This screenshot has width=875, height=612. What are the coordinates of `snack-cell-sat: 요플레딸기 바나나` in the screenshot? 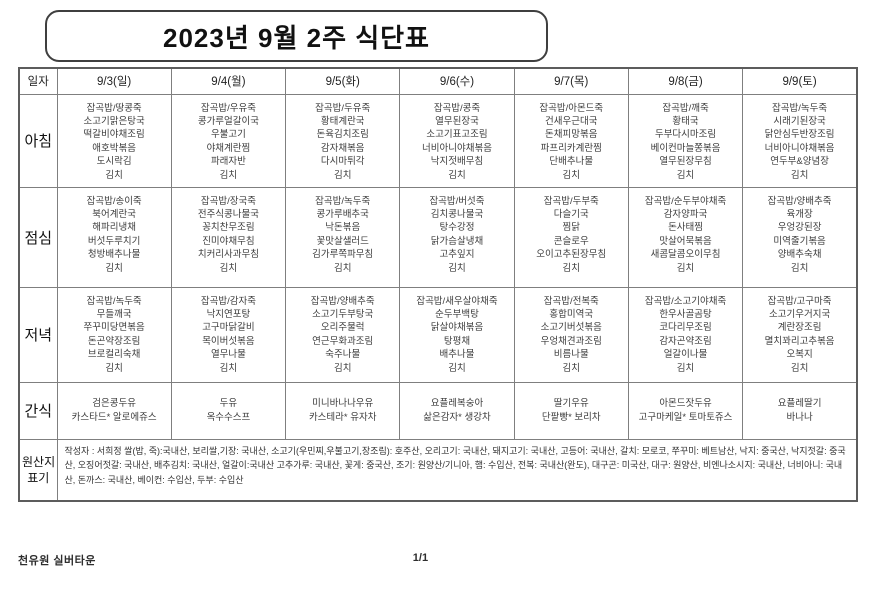 It's located at (800, 410).